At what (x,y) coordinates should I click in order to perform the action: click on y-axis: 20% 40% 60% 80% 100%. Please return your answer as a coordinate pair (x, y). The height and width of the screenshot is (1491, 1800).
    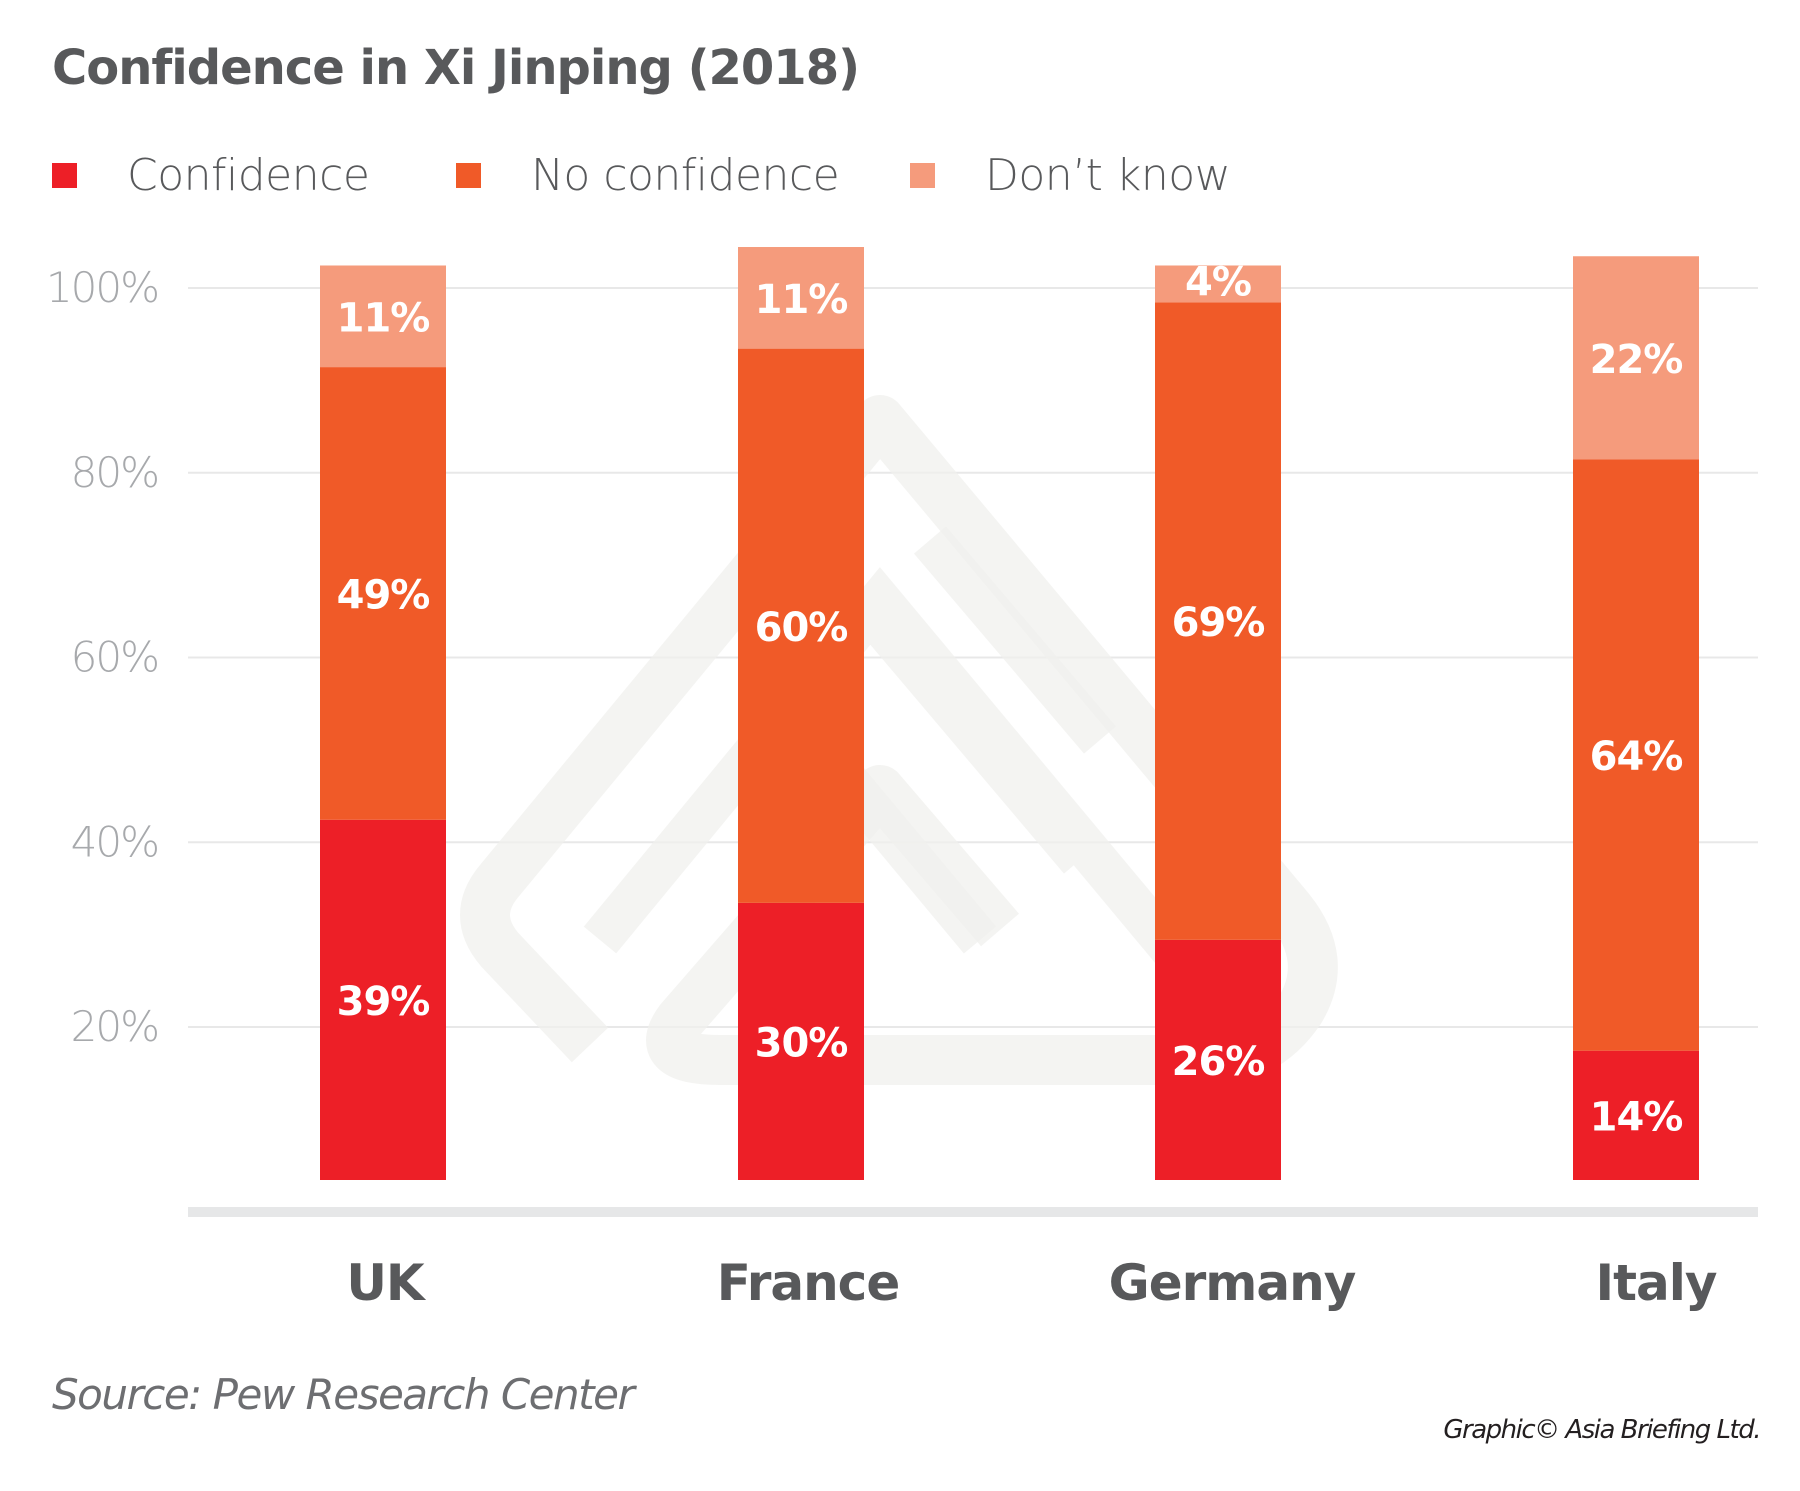
    Looking at the image, I should click on (103, 657).